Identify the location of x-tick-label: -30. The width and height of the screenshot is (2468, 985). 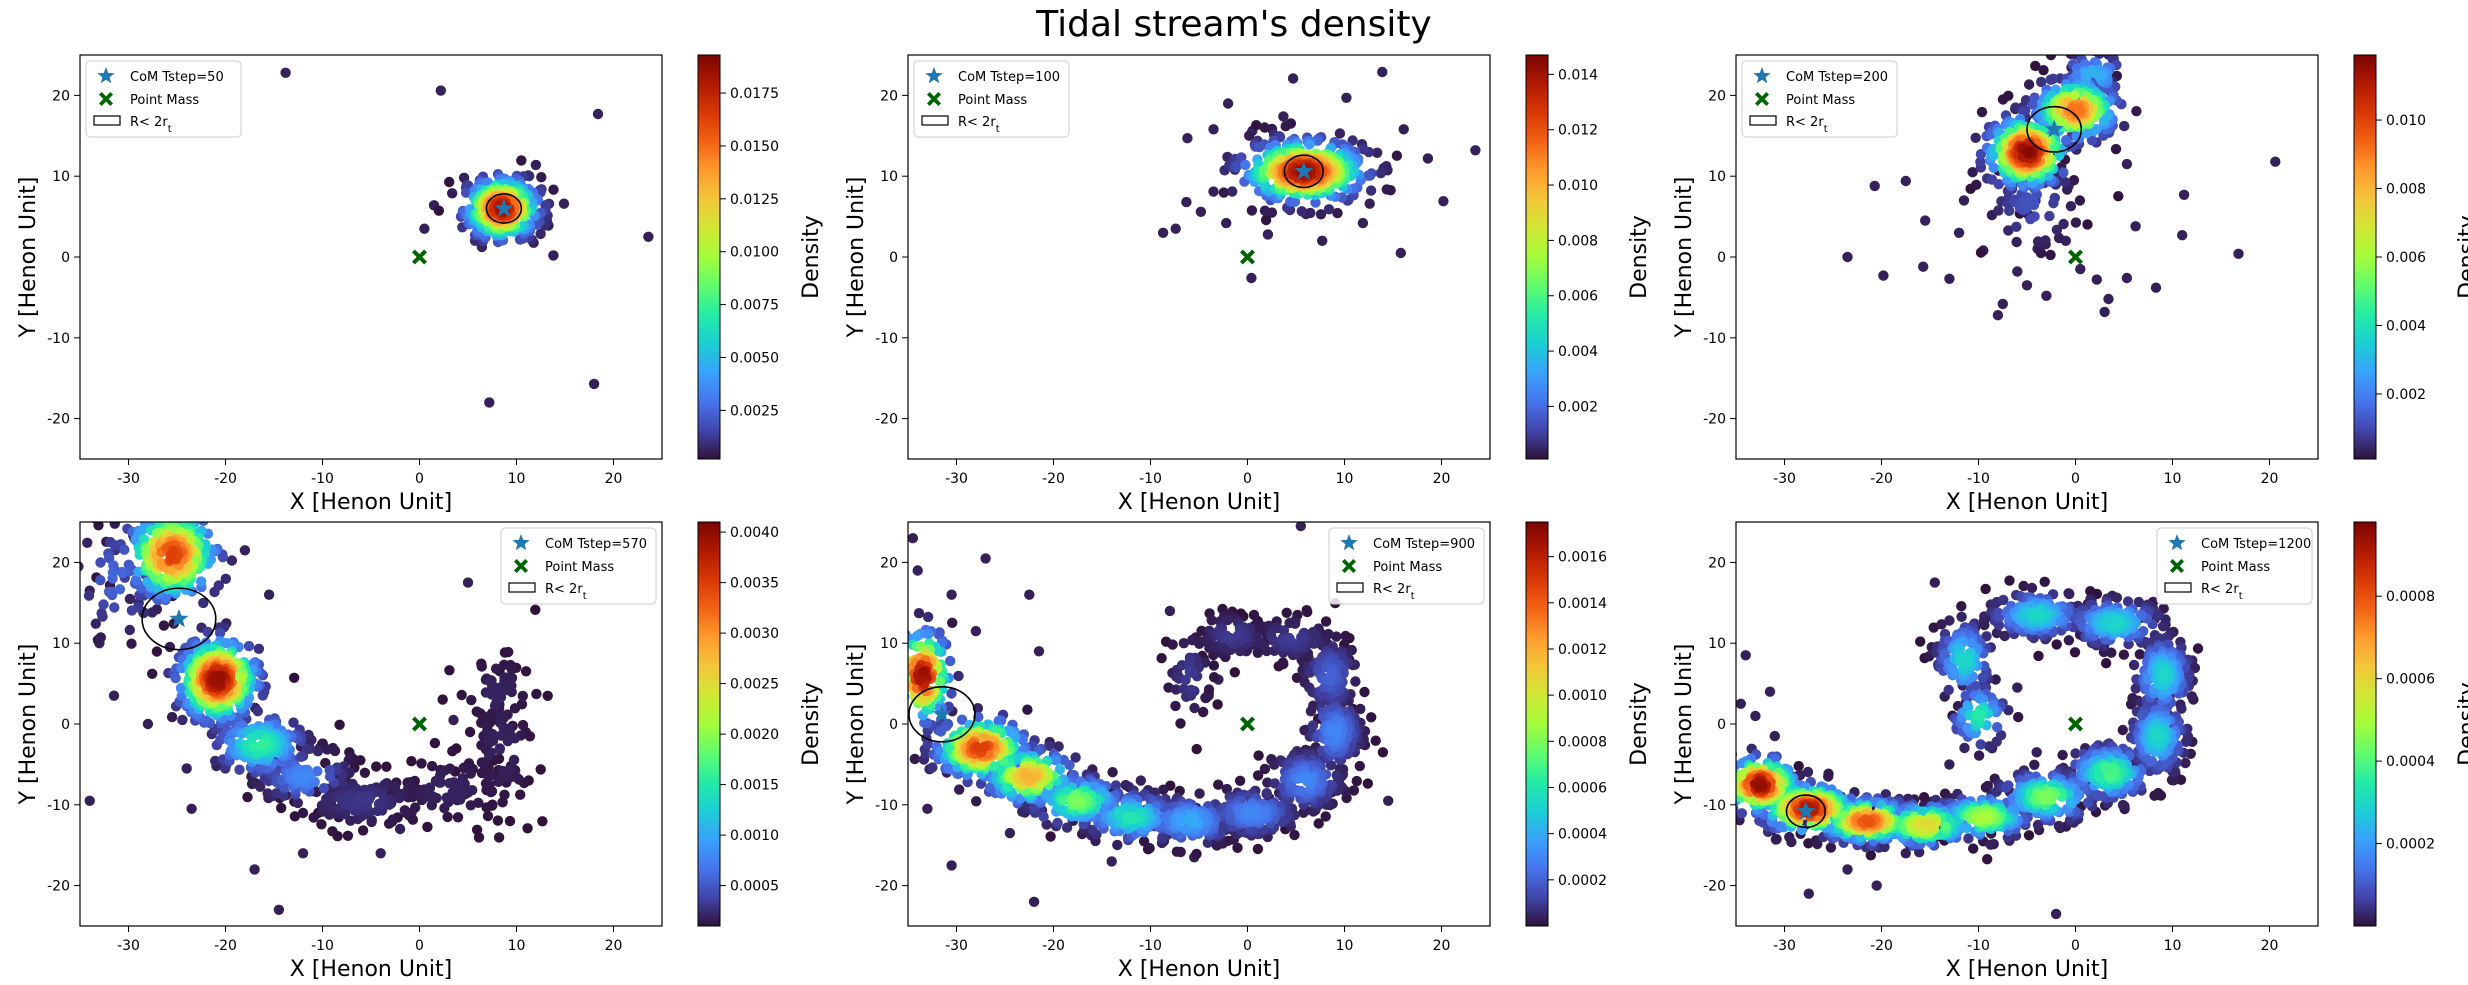
(128, 479).